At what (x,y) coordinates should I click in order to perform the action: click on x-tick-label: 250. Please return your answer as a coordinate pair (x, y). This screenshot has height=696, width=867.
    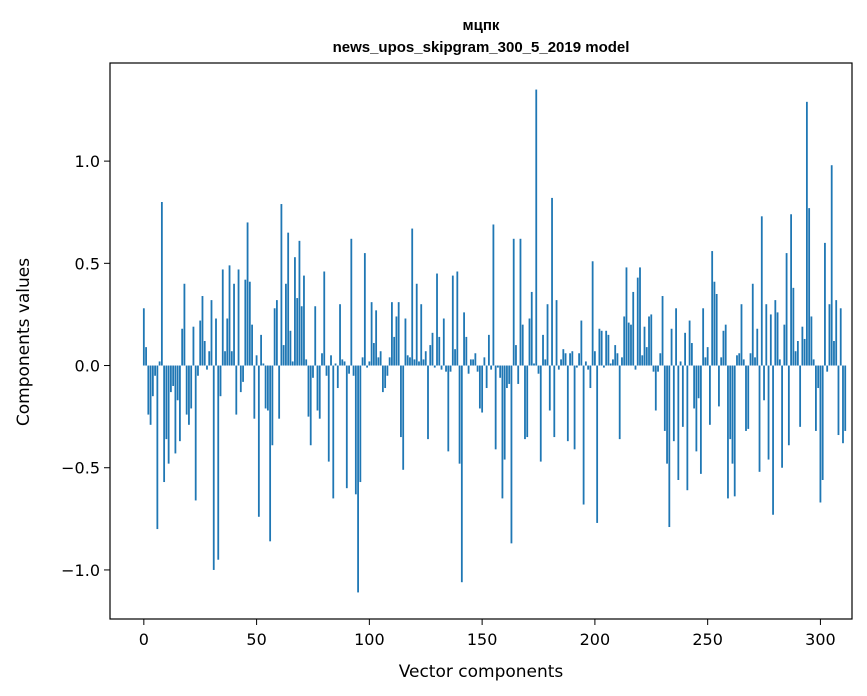
    Looking at the image, I should click on (707, 639).